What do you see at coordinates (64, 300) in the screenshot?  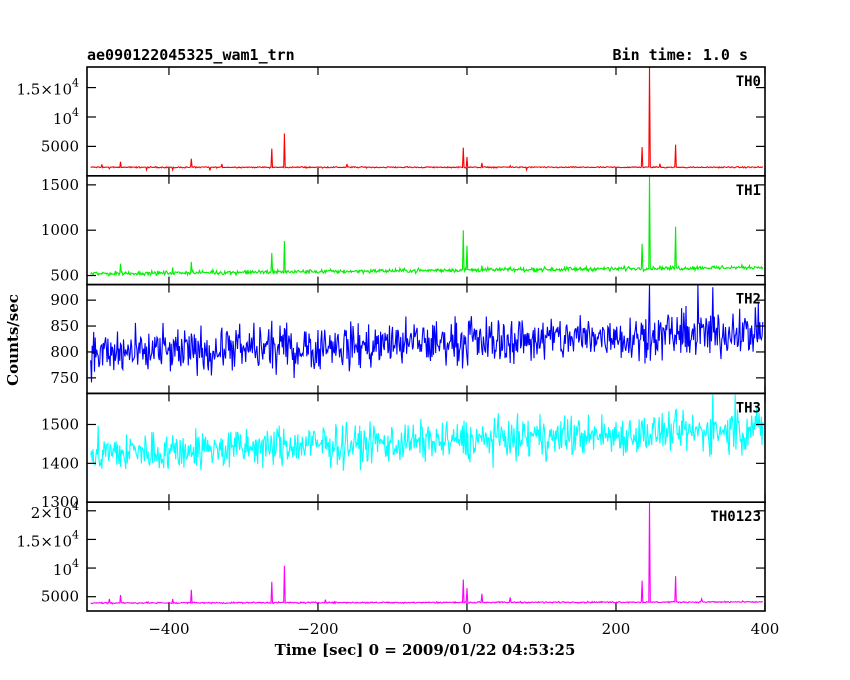 I see `y-tick-label: 900` at bounding box center [64, 300].